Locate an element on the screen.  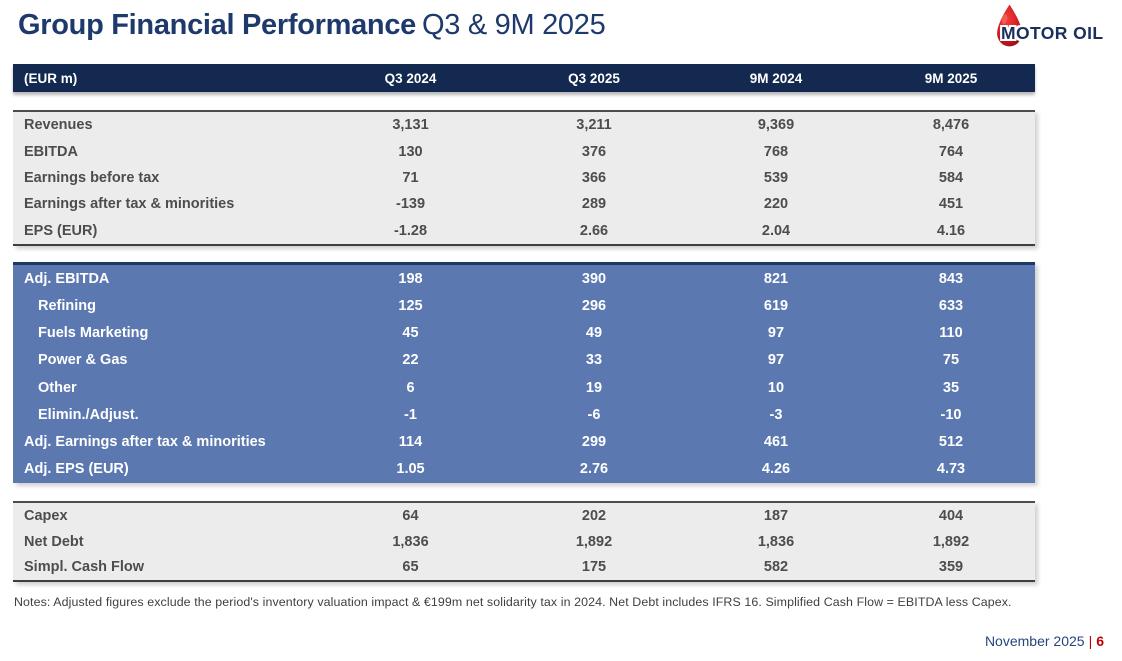
row-label: Adj. Earnings after tax & minorities is located at coordinates (145, 442).